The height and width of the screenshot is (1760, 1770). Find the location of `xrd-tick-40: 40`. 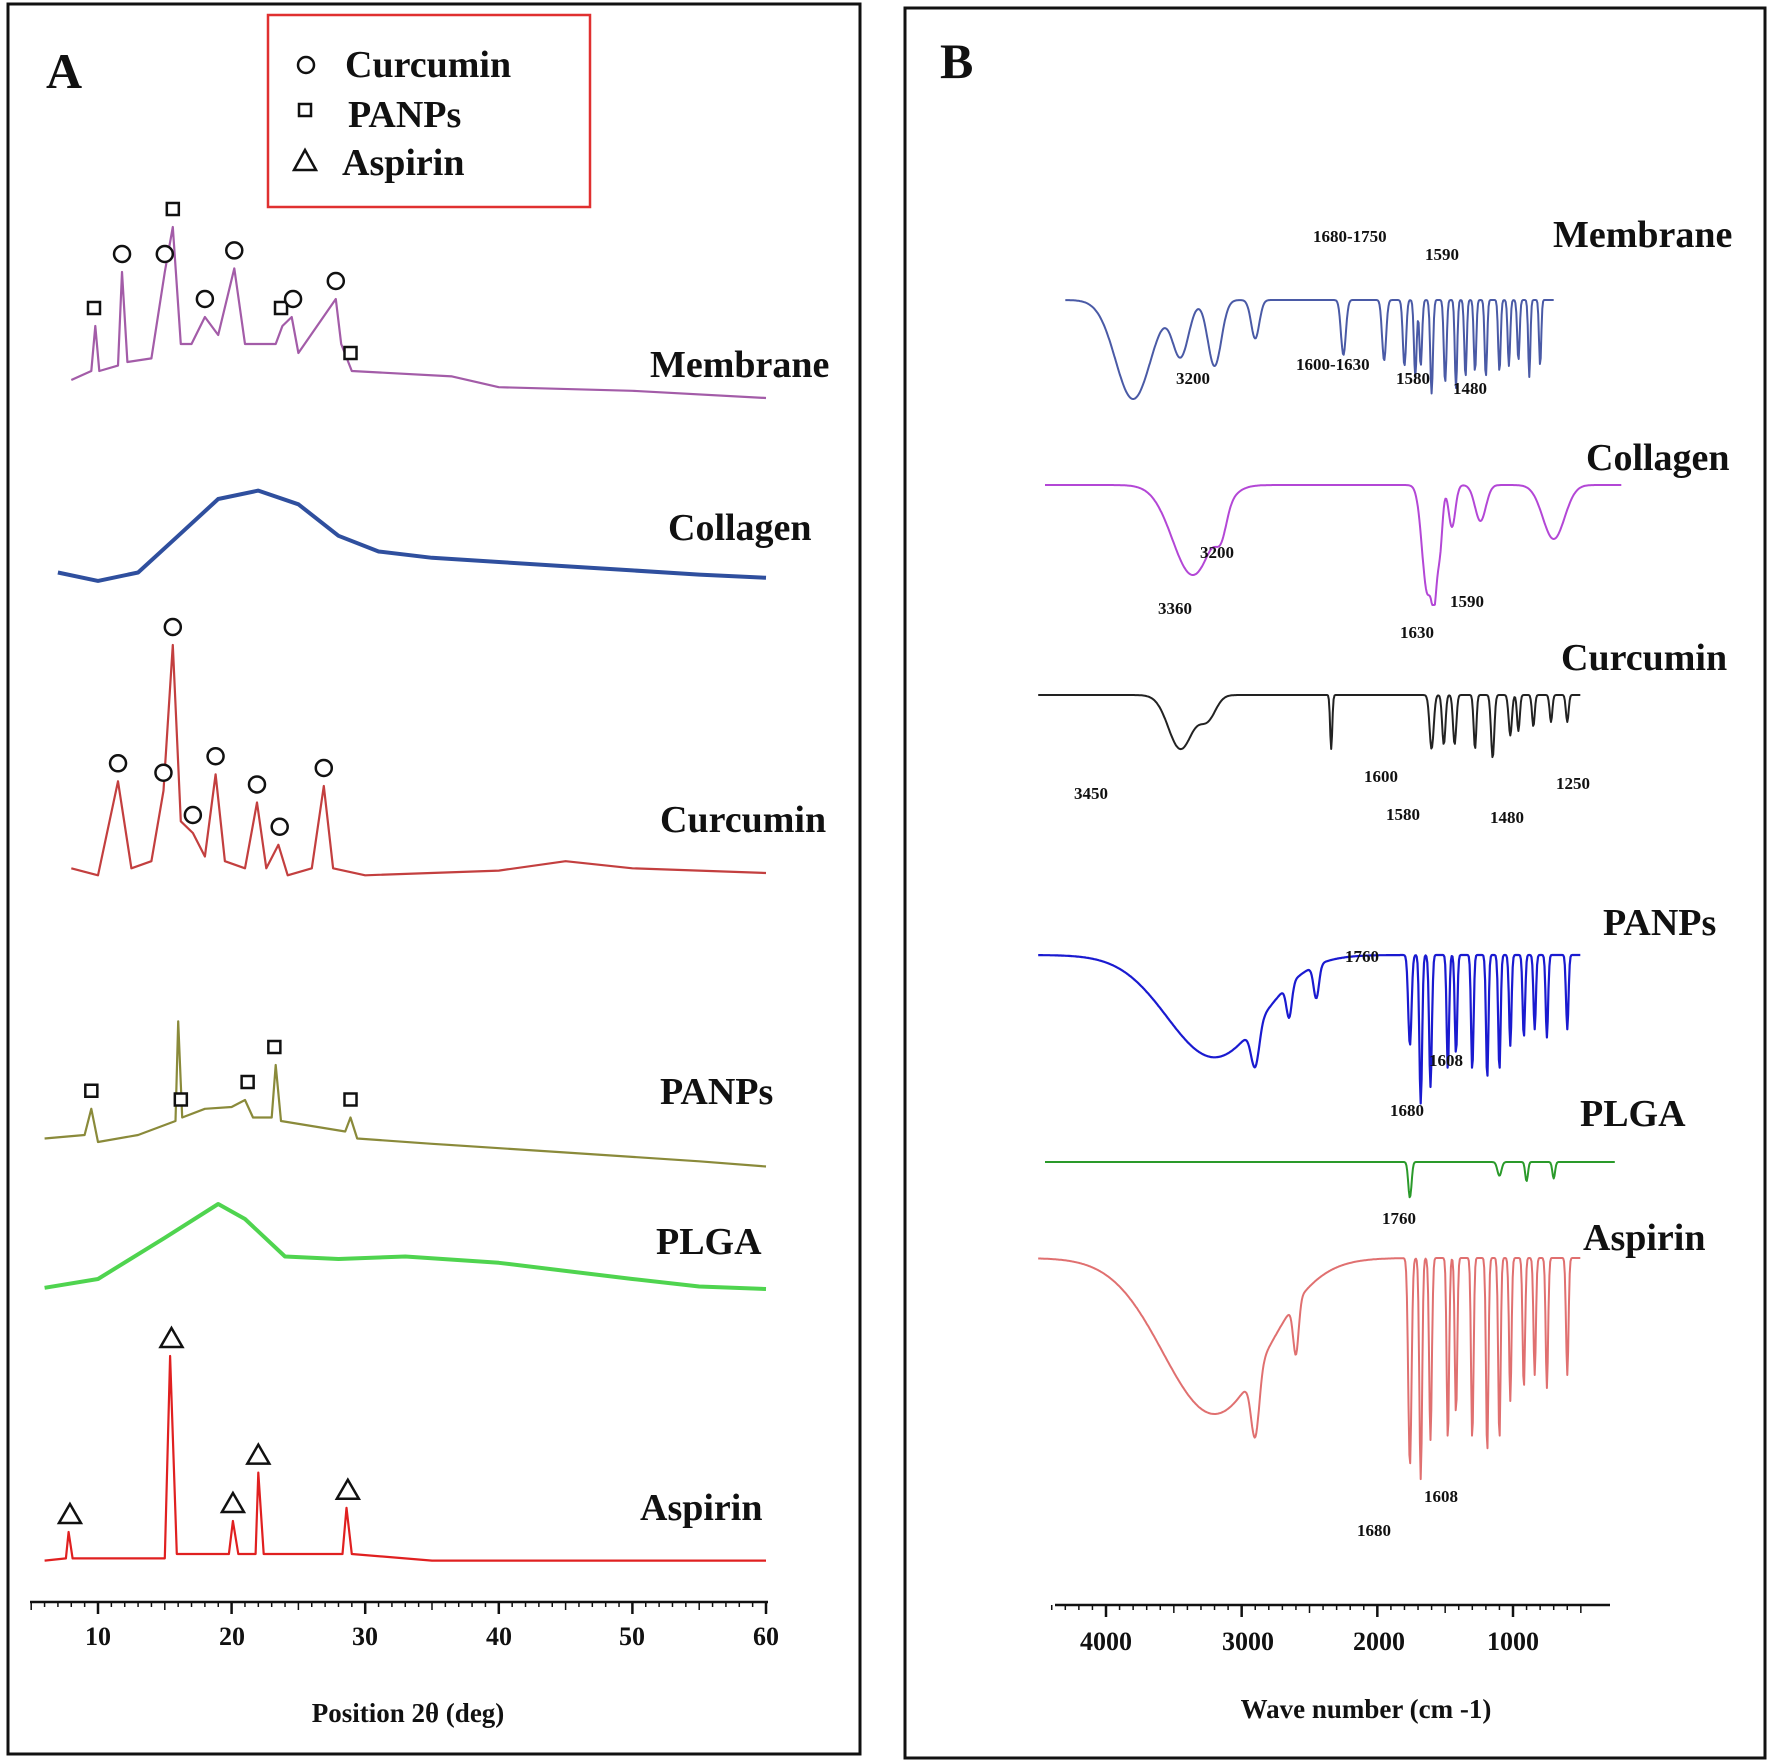

xrd-tick-40: 40 is located at coordinates (499, 1636).